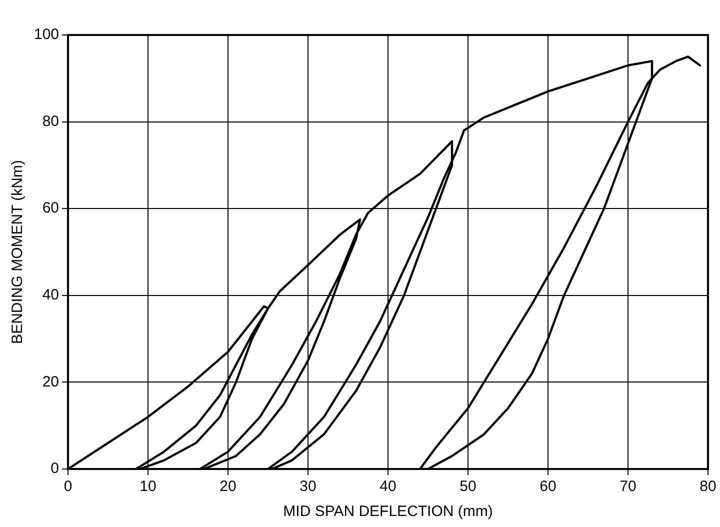 Image resolution: width=720 pixels, height=527 pixels. Describe the element at coordinates (55, 469) in the screenshot. I see `y-tick-label: 0` at that location.